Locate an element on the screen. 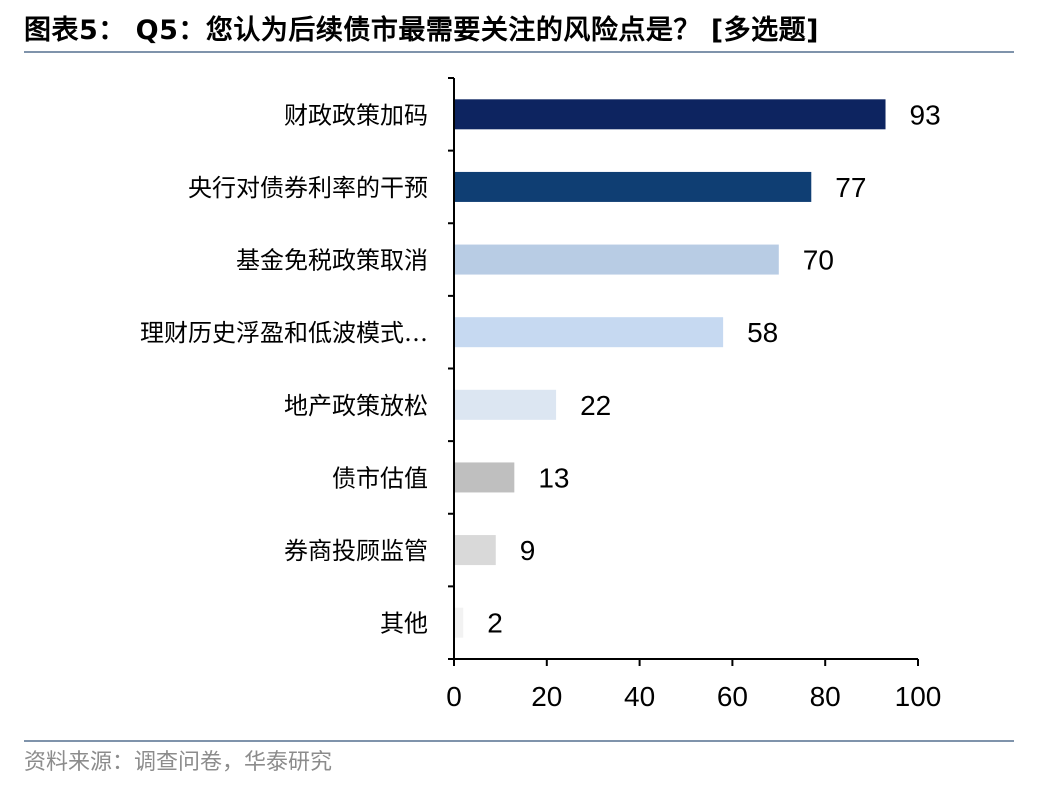  value-label-2: 77 is located at coordinates (850, 187).